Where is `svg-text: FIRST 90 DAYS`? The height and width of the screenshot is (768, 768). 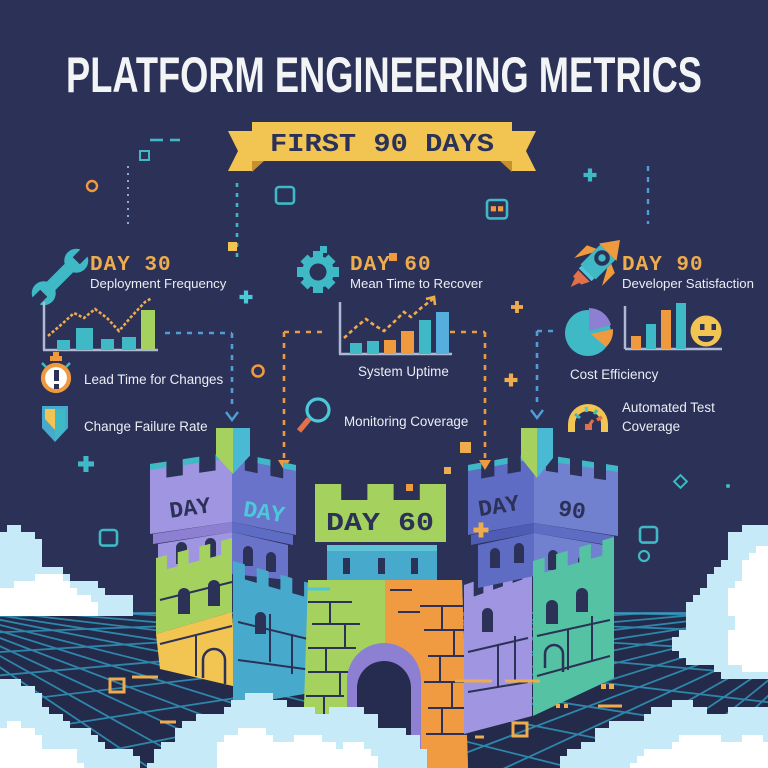 svg-text: FIRST 90 DAYS is located at coordinates (382, 144).